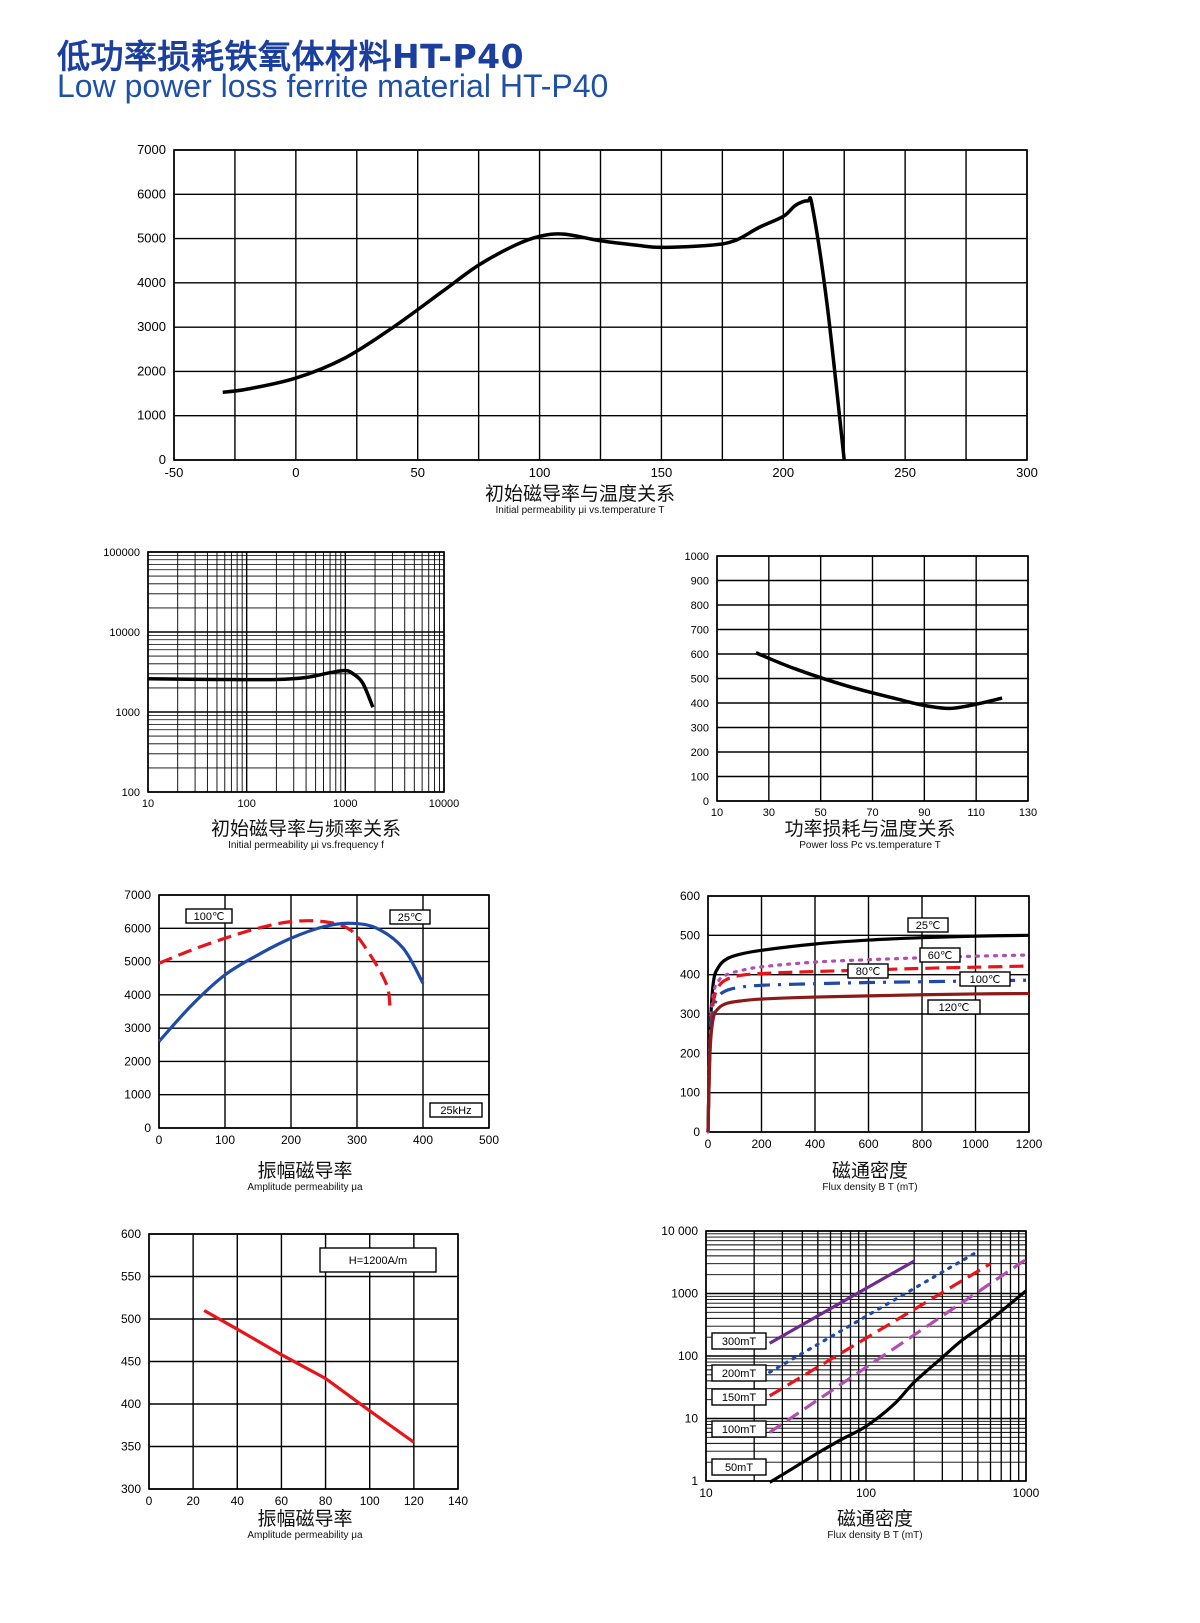 This screenshot has width=1200, height=1623. Describe the element at coordinates (174, 472) in the screenshot. I see `x-tick-label: -50` at that location.